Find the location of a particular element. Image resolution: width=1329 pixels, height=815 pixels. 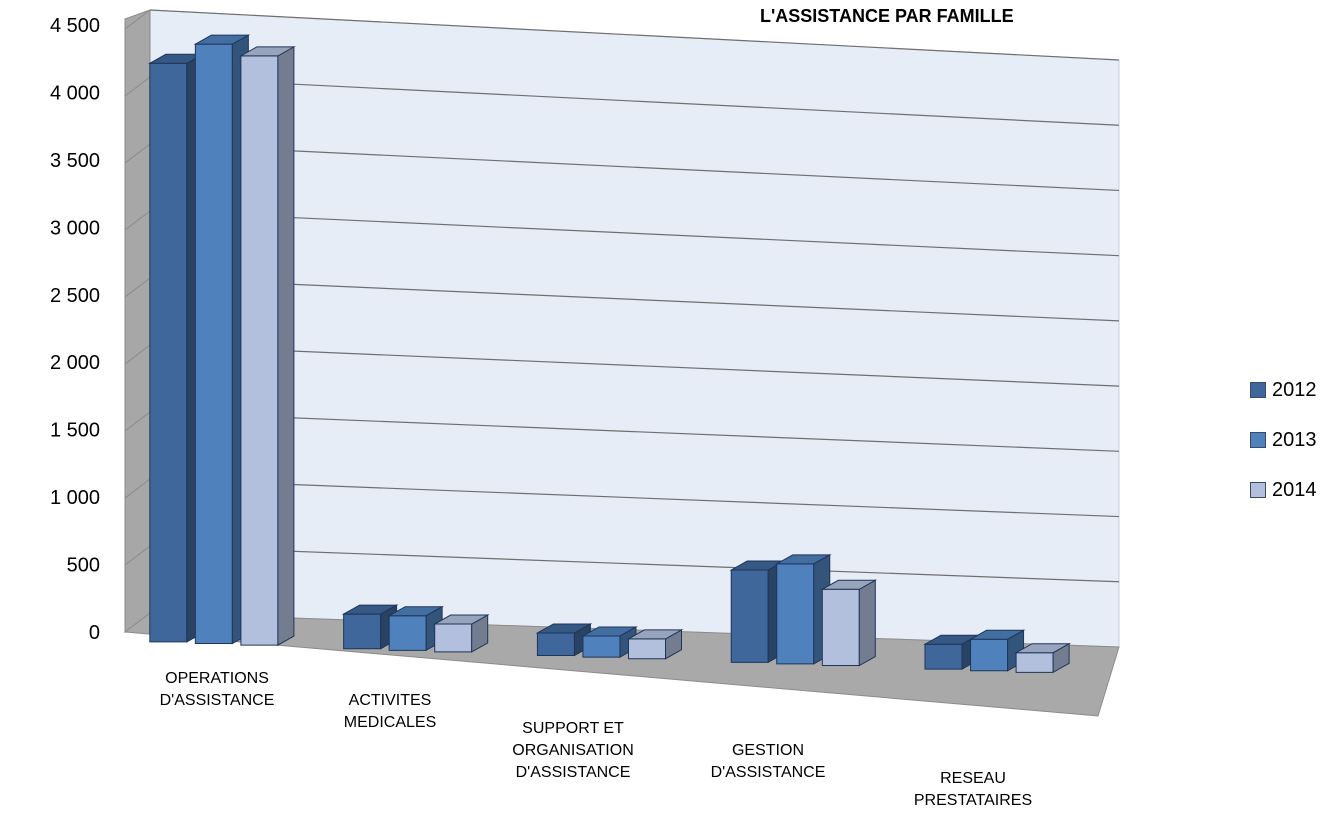

x-tick-label: GESTION D'ASSISTANCE is located at coordinates (768, 761).